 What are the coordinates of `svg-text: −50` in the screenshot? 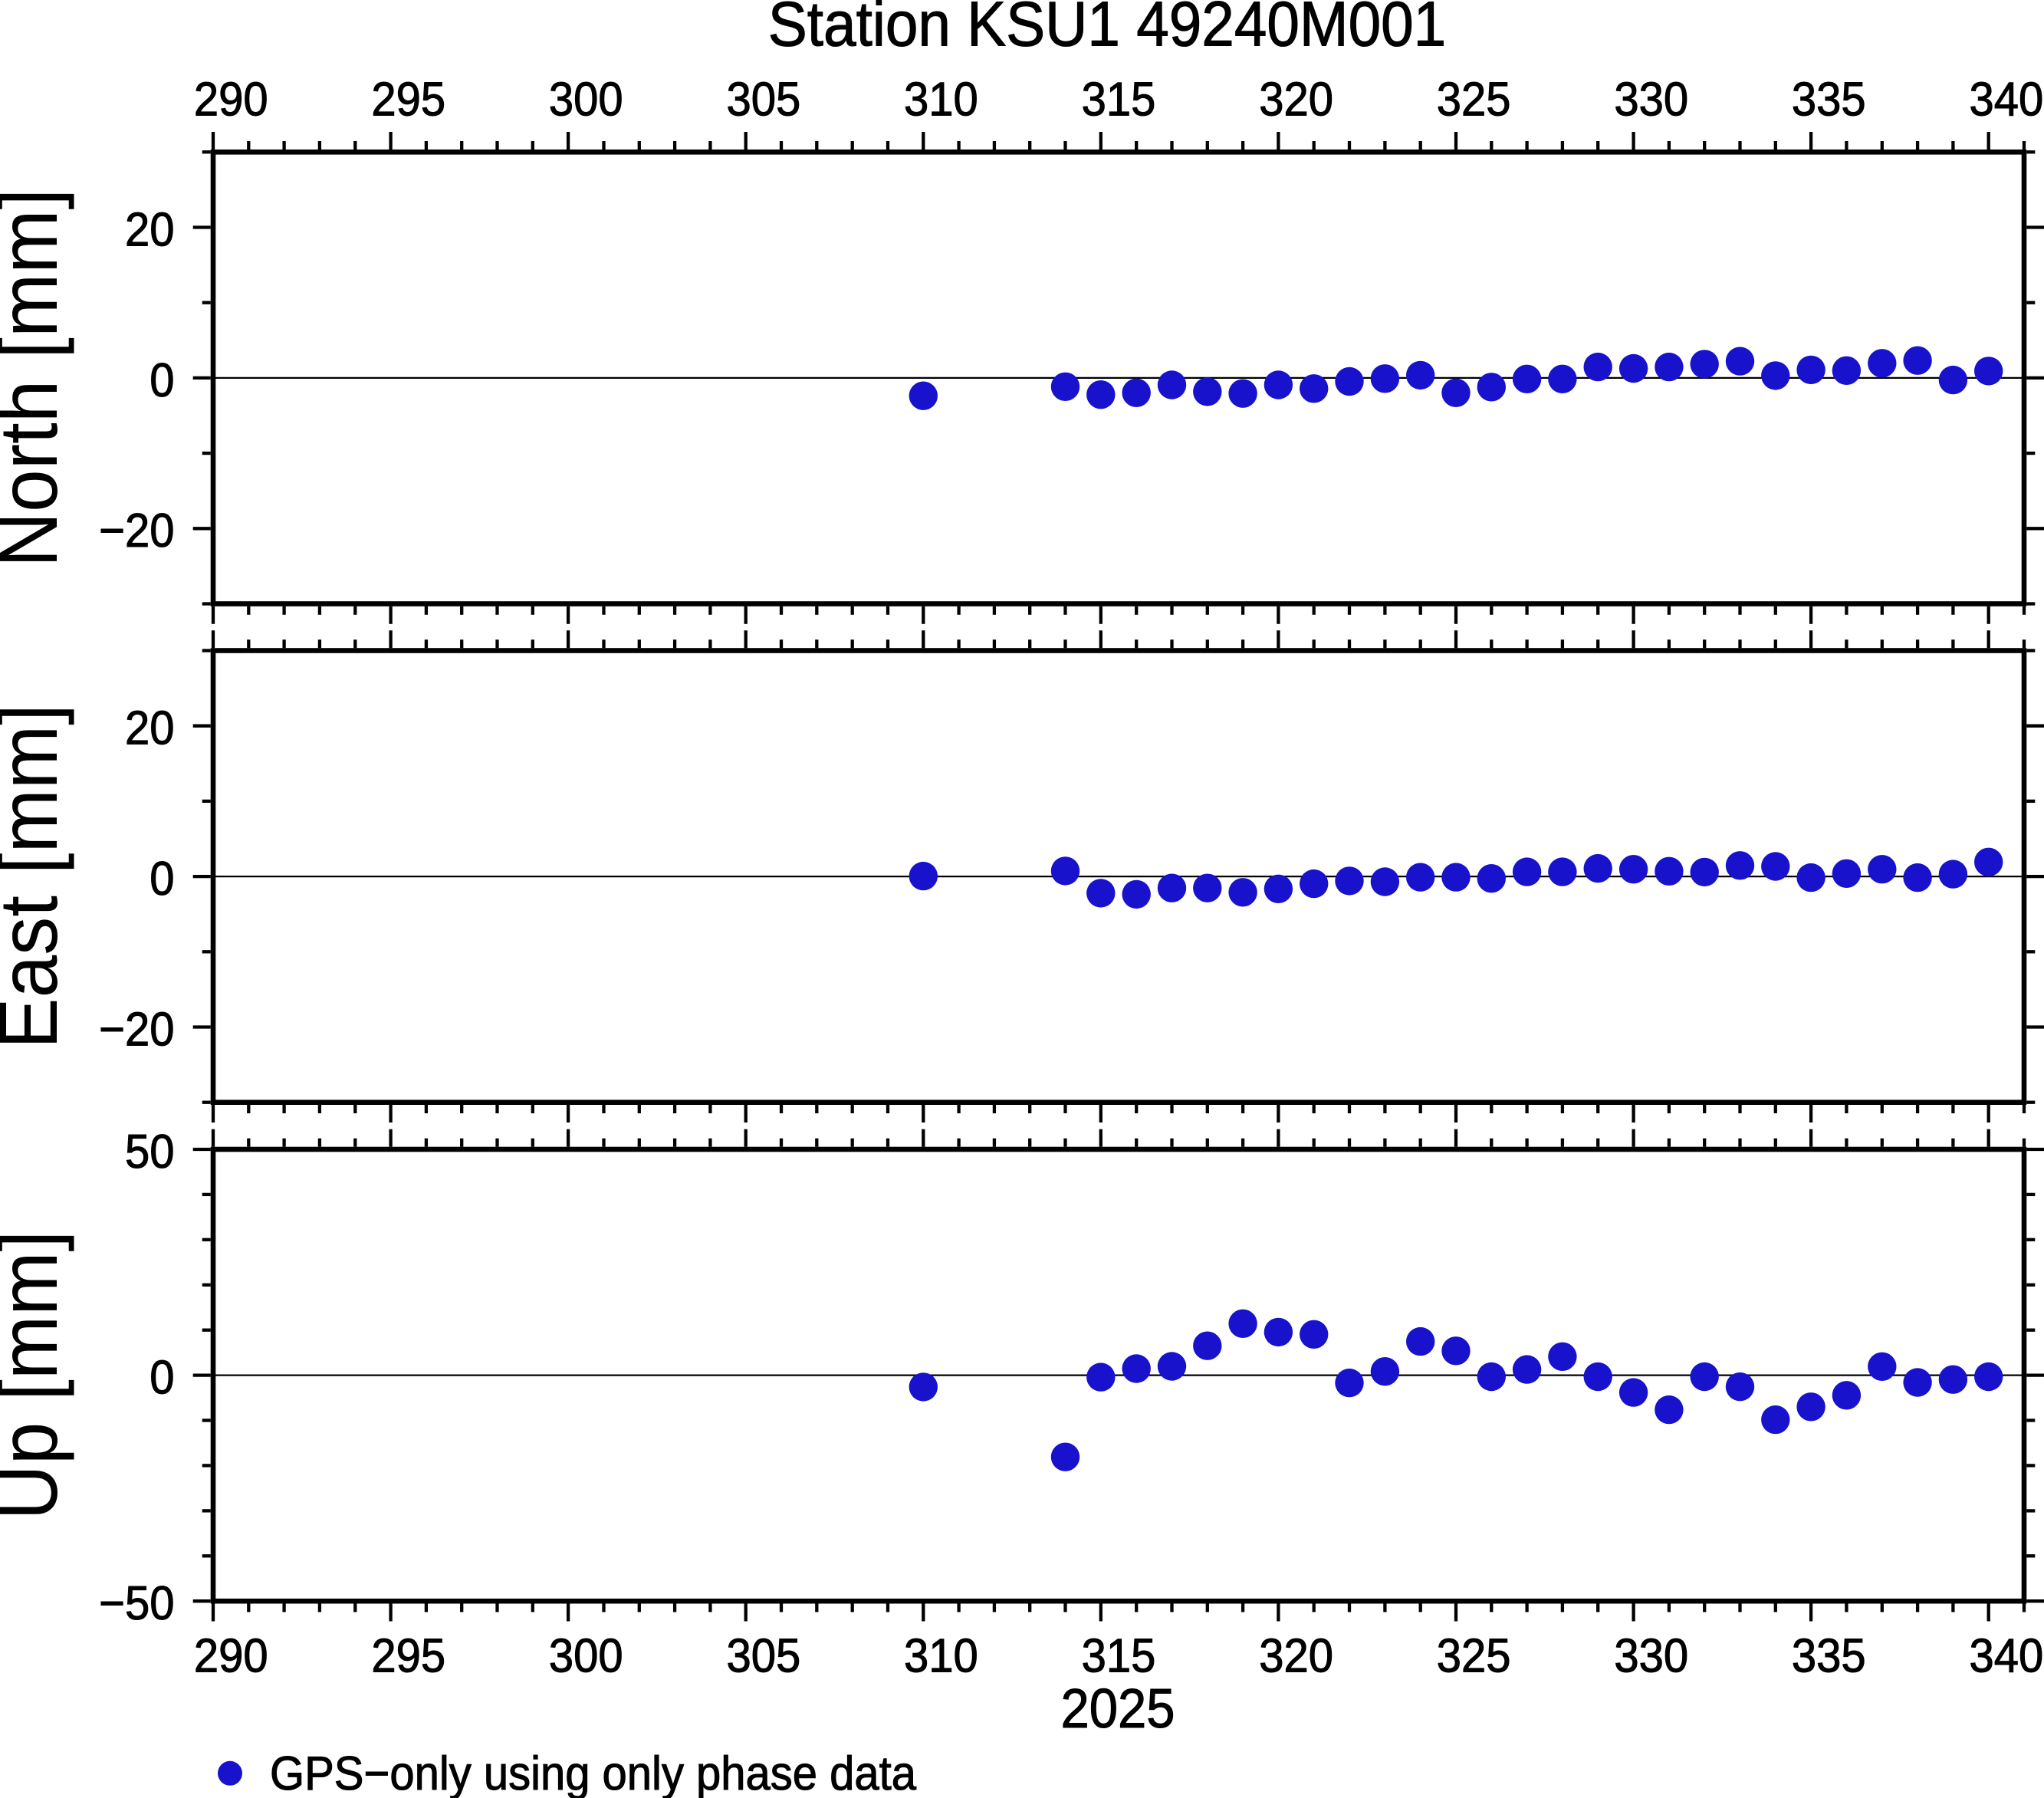 It's located at (136, 1603).